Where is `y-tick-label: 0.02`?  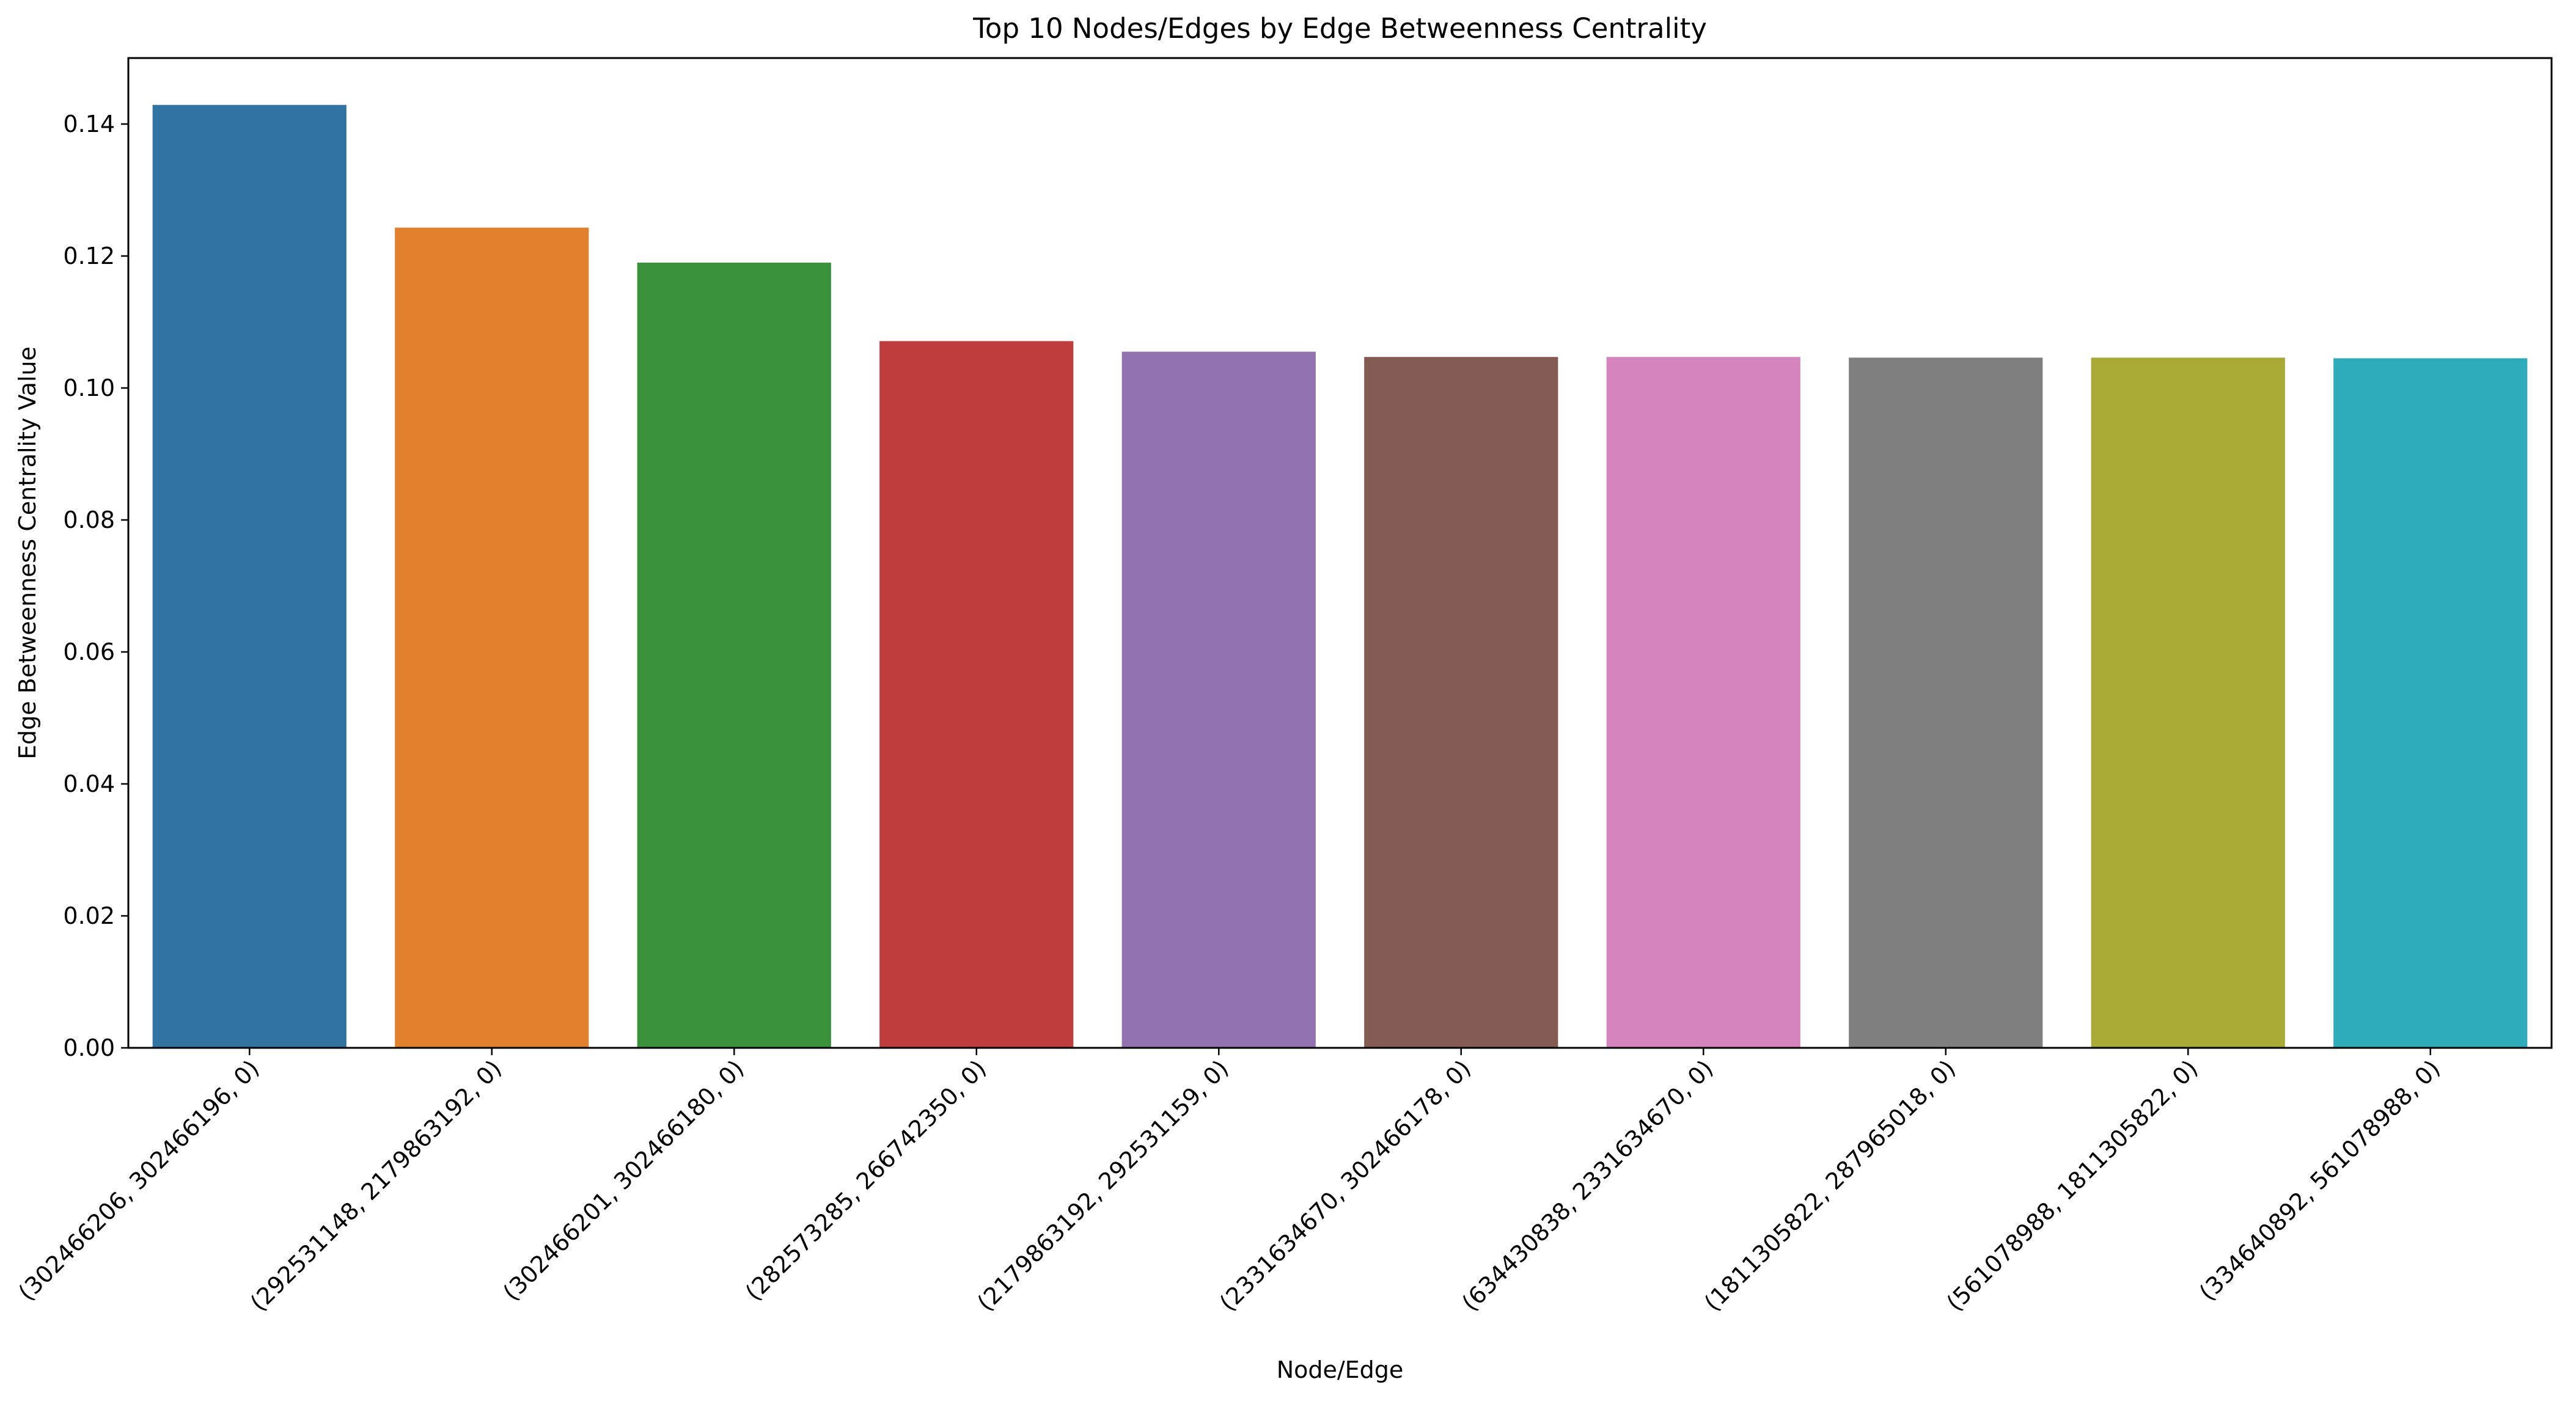 y-tick-label: 0.02 is located at coordinates (89, 915).